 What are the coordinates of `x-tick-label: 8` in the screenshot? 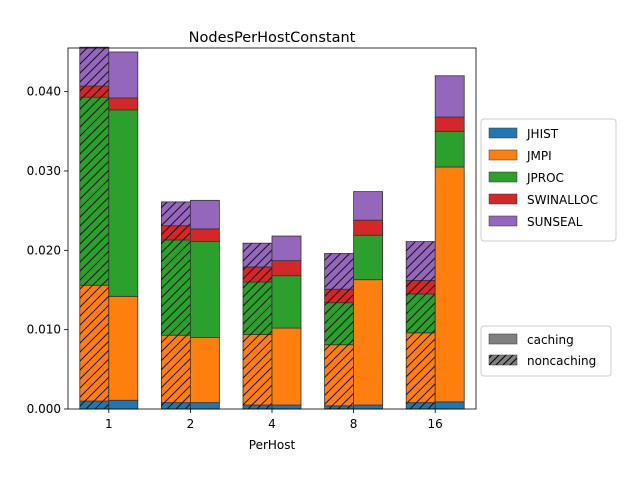 It's located at (354, 424).